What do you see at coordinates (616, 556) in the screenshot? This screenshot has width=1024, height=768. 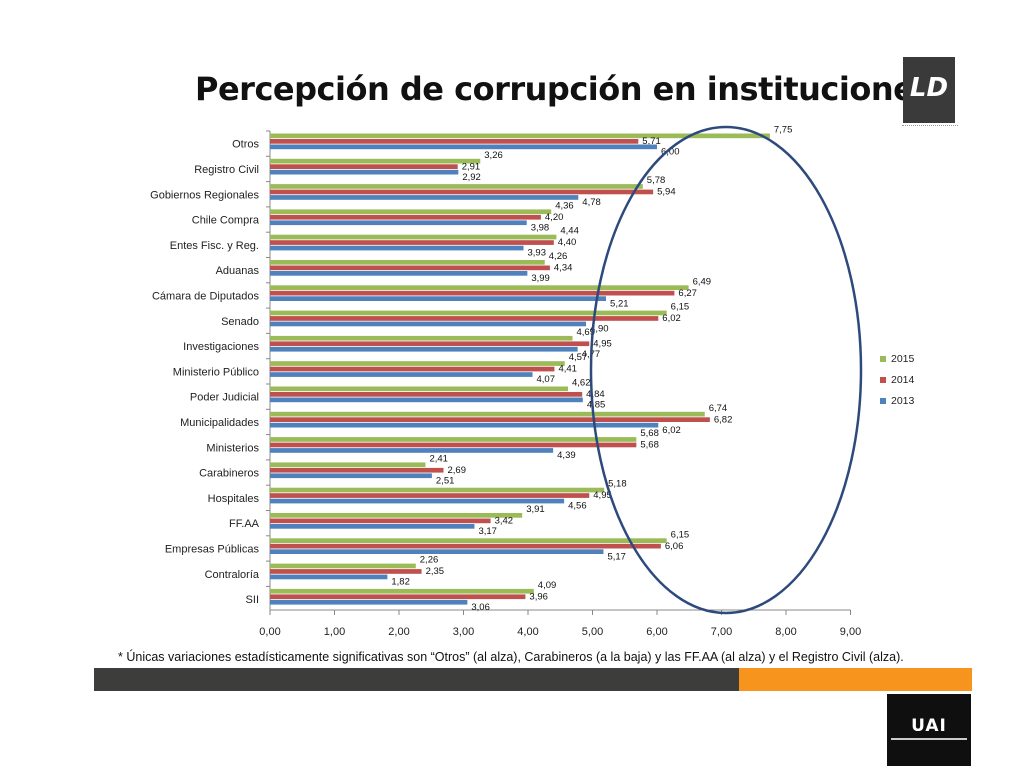 I see `data-label-2013: 5,17` at bounding box center [616, 556].